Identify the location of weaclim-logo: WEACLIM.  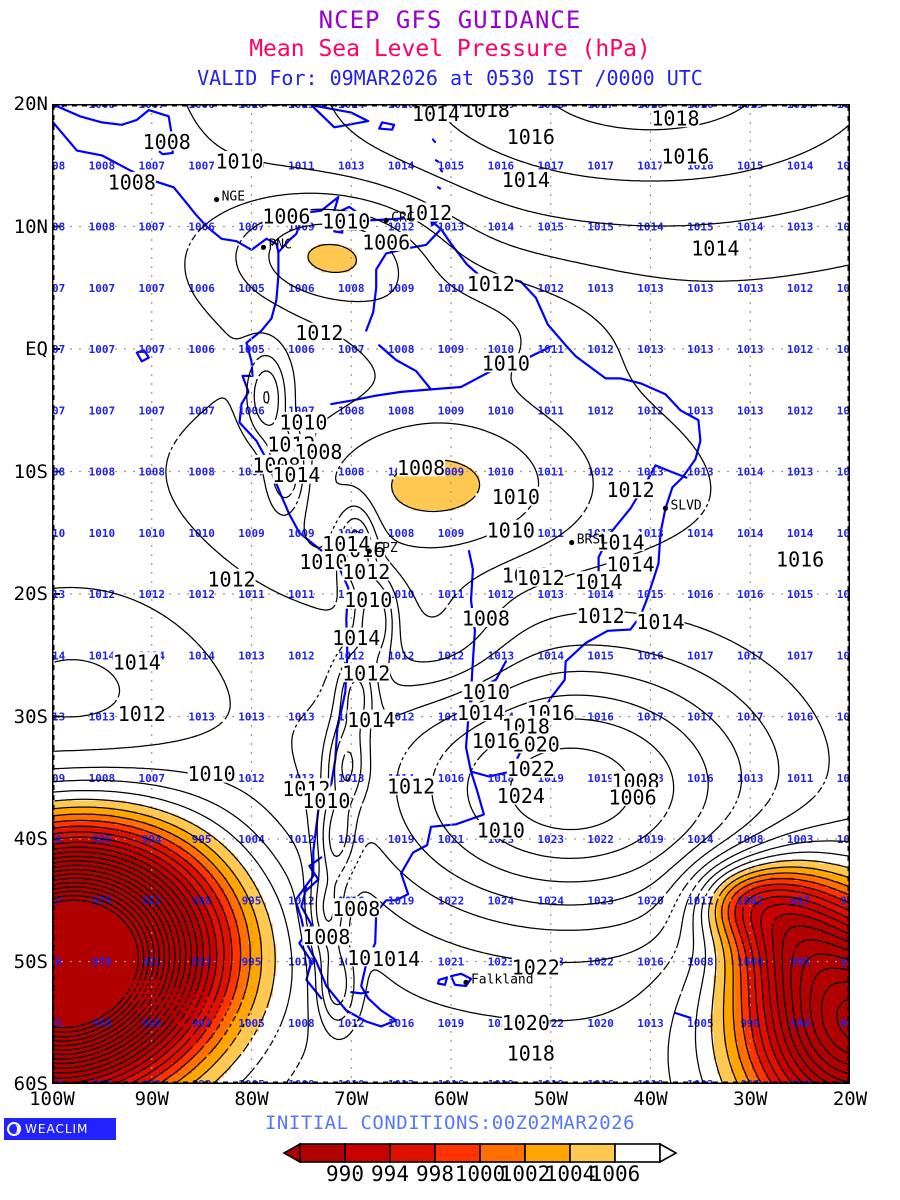
(60, 1129).